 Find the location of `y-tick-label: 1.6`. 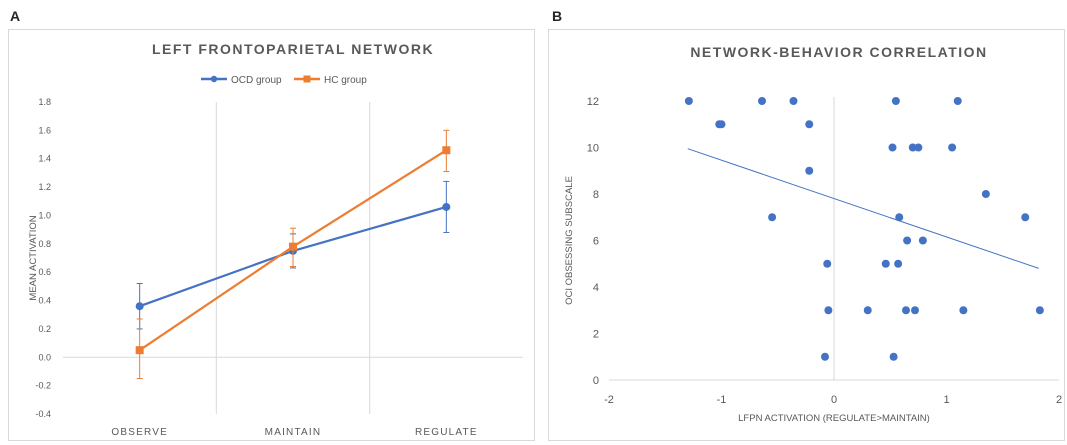

y-tick-label: 1.6 is located at coordinates (44, 130).